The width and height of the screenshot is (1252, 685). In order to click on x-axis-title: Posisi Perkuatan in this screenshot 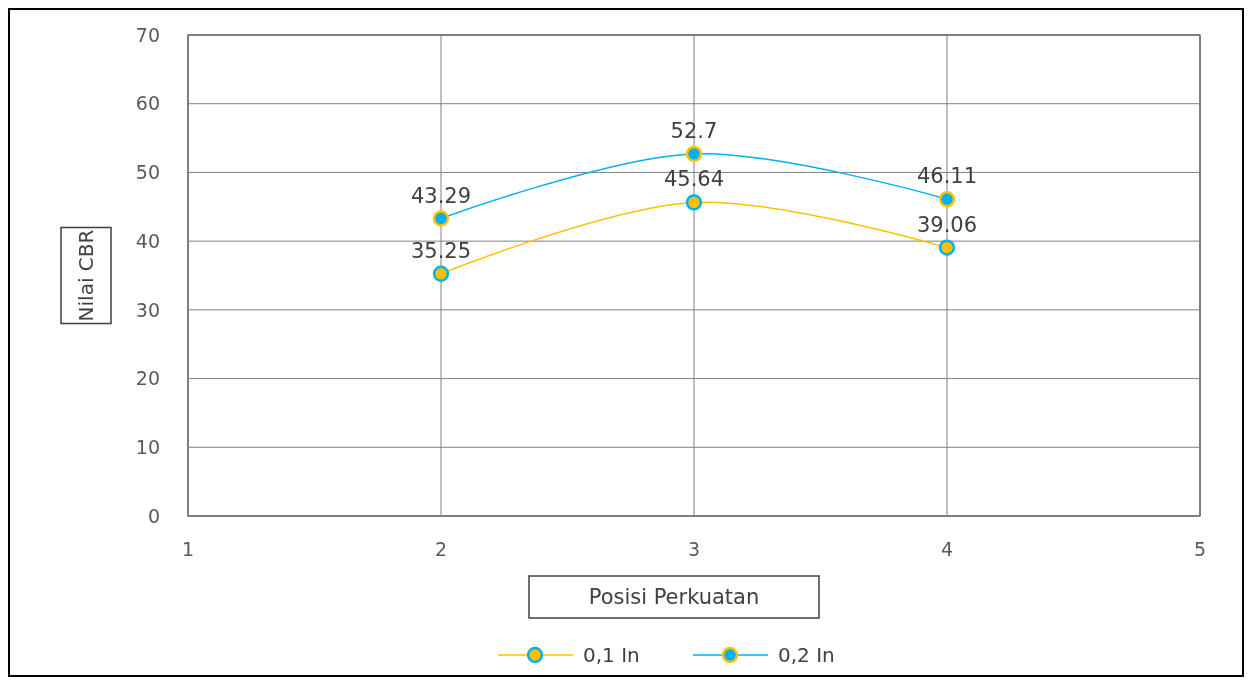, I will do `click(674, 597)`.